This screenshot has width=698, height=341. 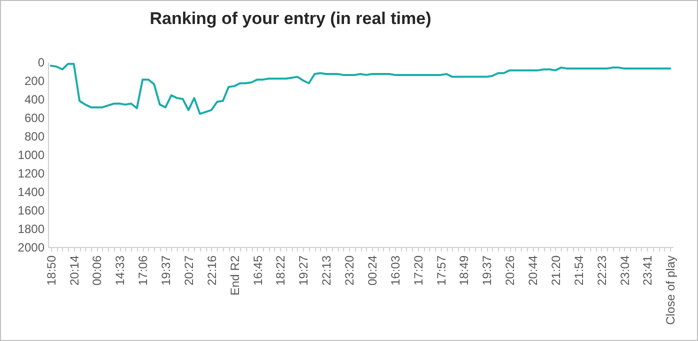 What do you see at coordinates (671, 290) in the screenshot?
I see `x-tick-label: Close of play` at bounding box center [671, 290].